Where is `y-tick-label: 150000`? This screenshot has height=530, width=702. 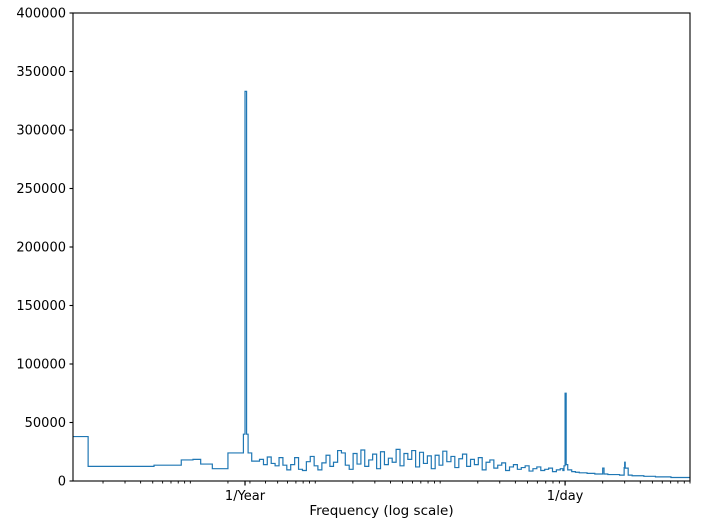
y-tick-label: 150000 is located at coordinates (41, 306).